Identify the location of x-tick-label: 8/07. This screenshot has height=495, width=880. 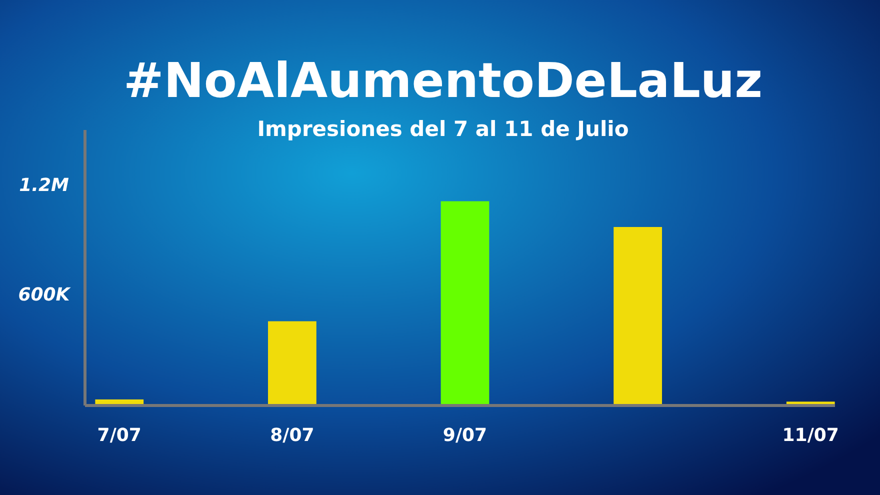
(292, 435).